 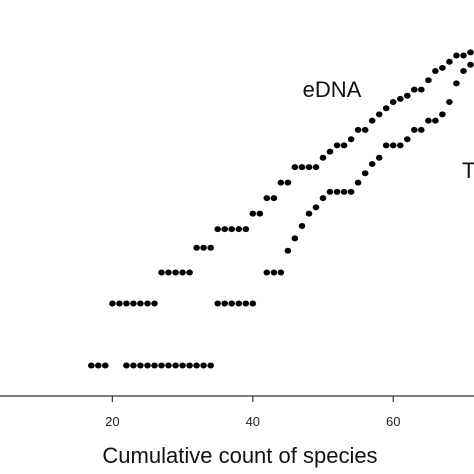 What do you see at coordinates (252, 412) in the screenshot?
I see `x-axis-ticks: 20 40 60` at bounding box center [252, 412].